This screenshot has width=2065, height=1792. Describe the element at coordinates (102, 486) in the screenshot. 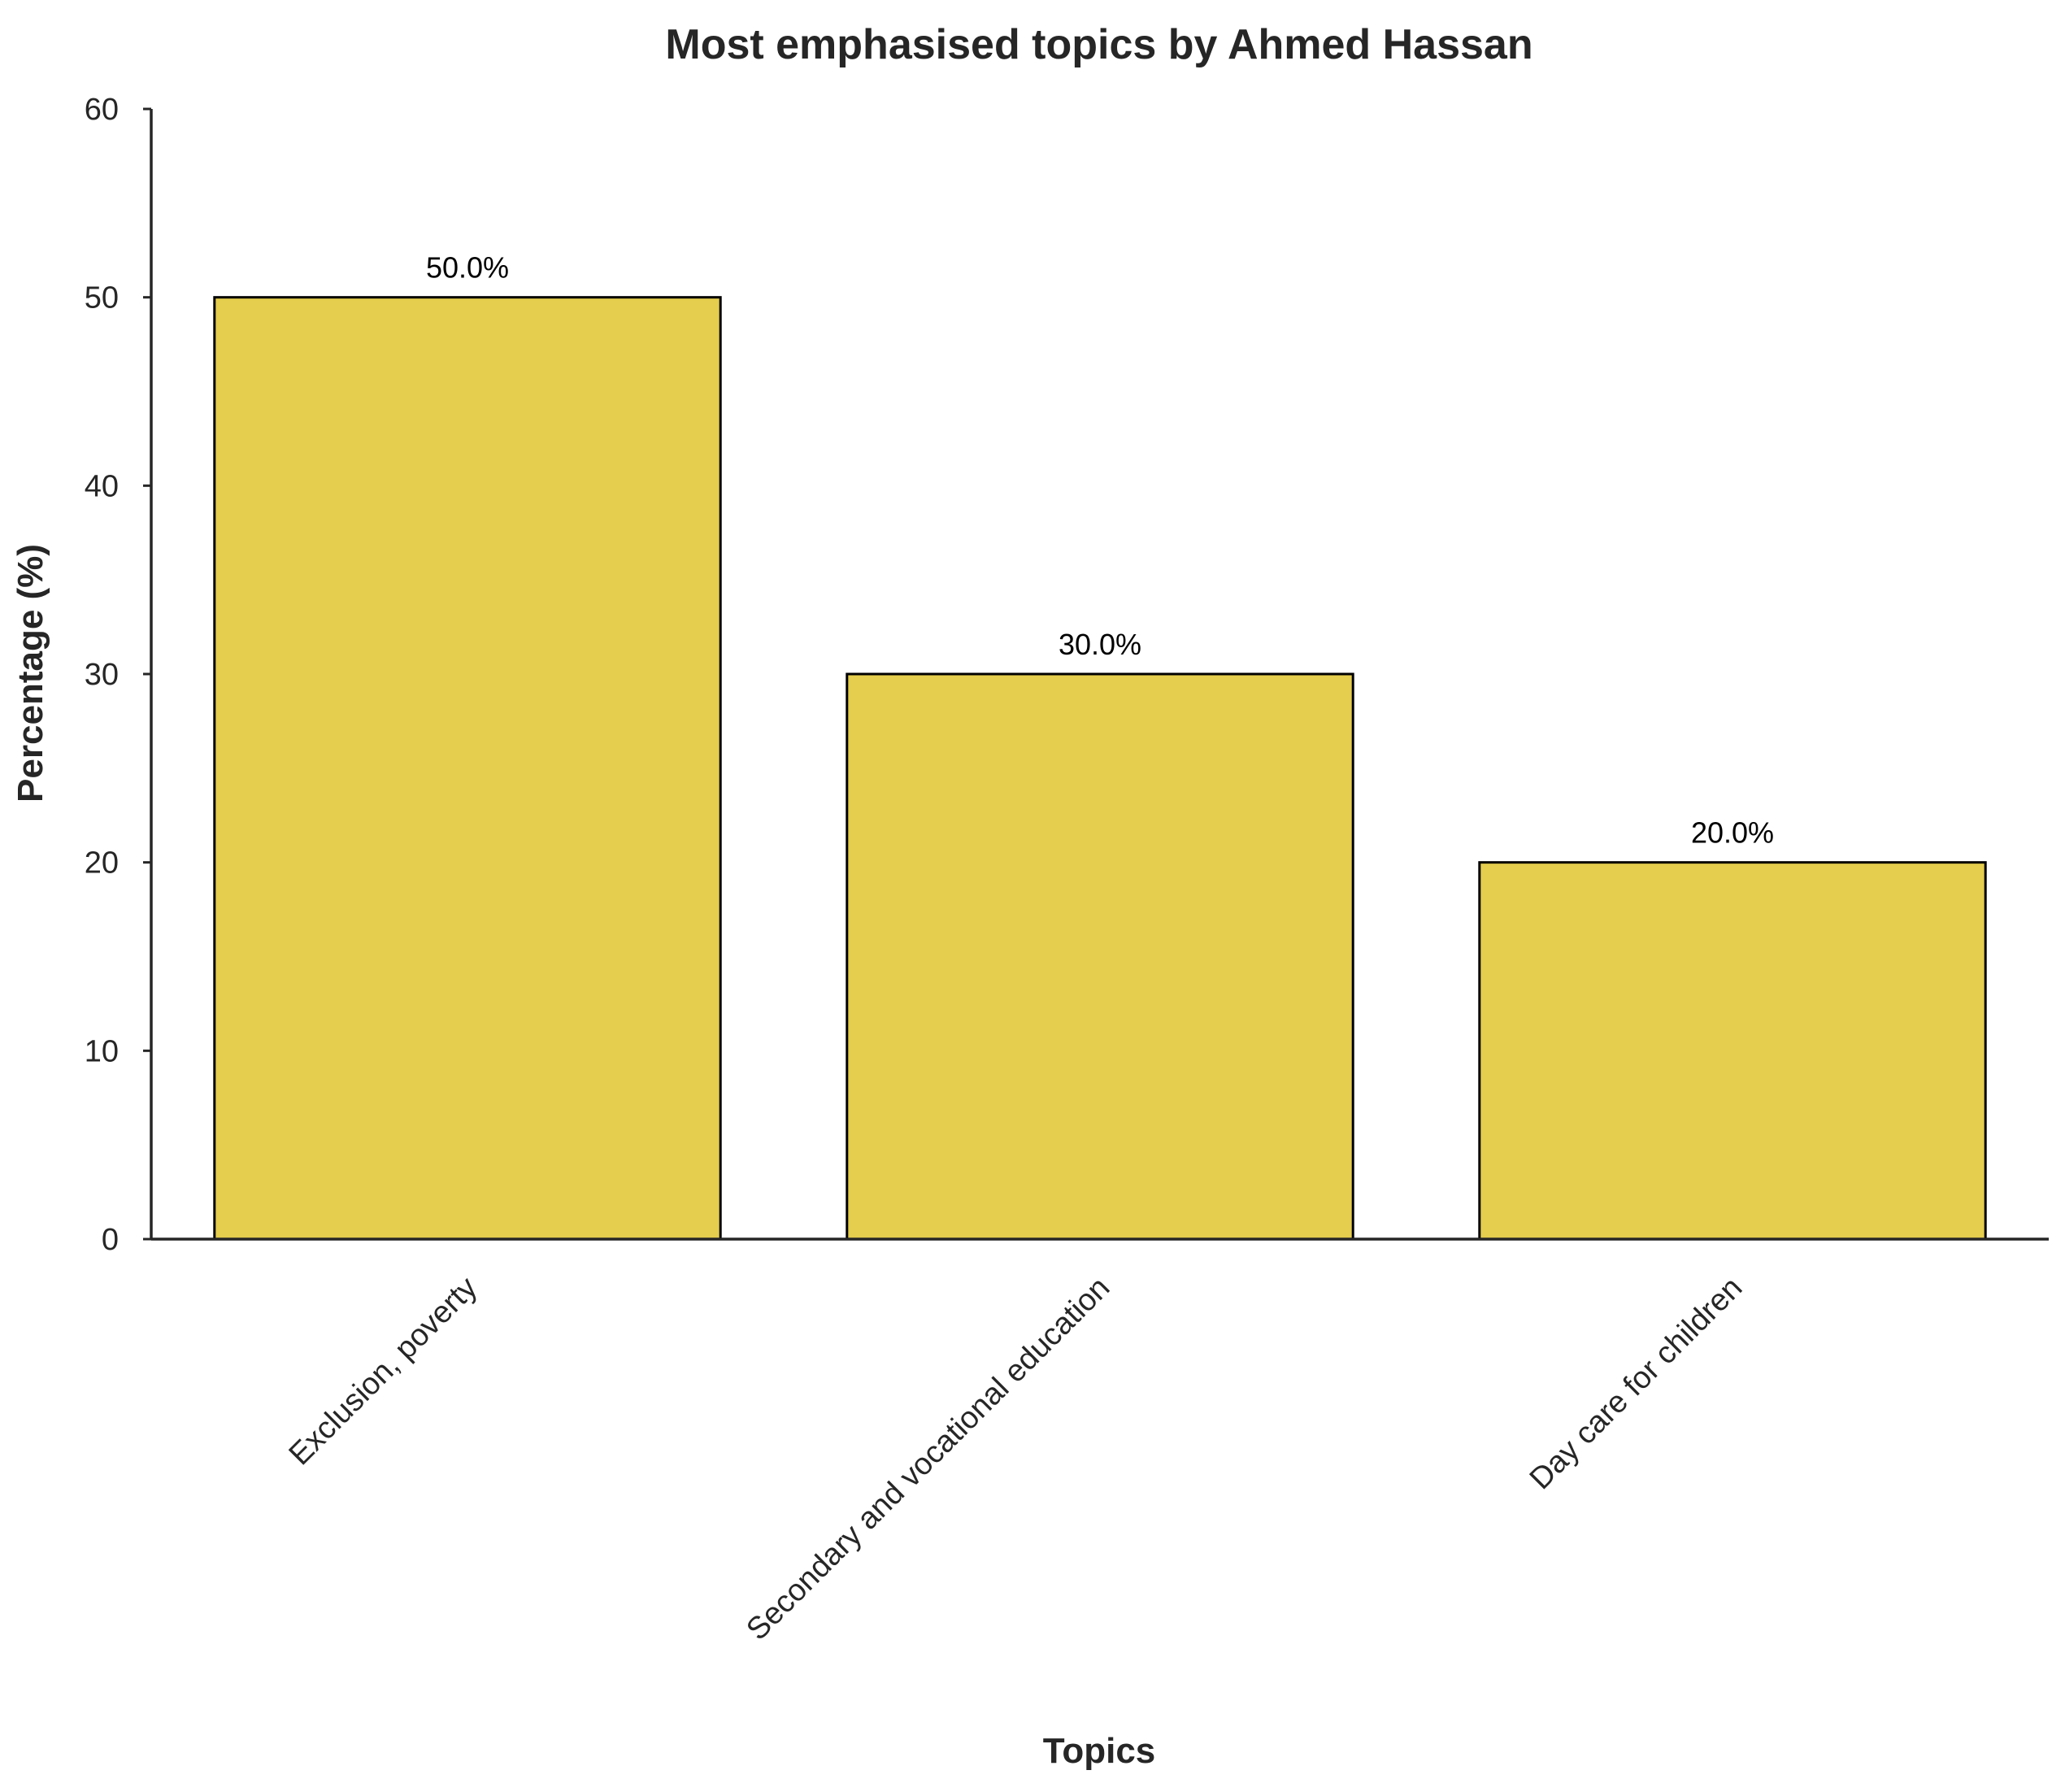

I see `y-tick-label: 40` at that location.